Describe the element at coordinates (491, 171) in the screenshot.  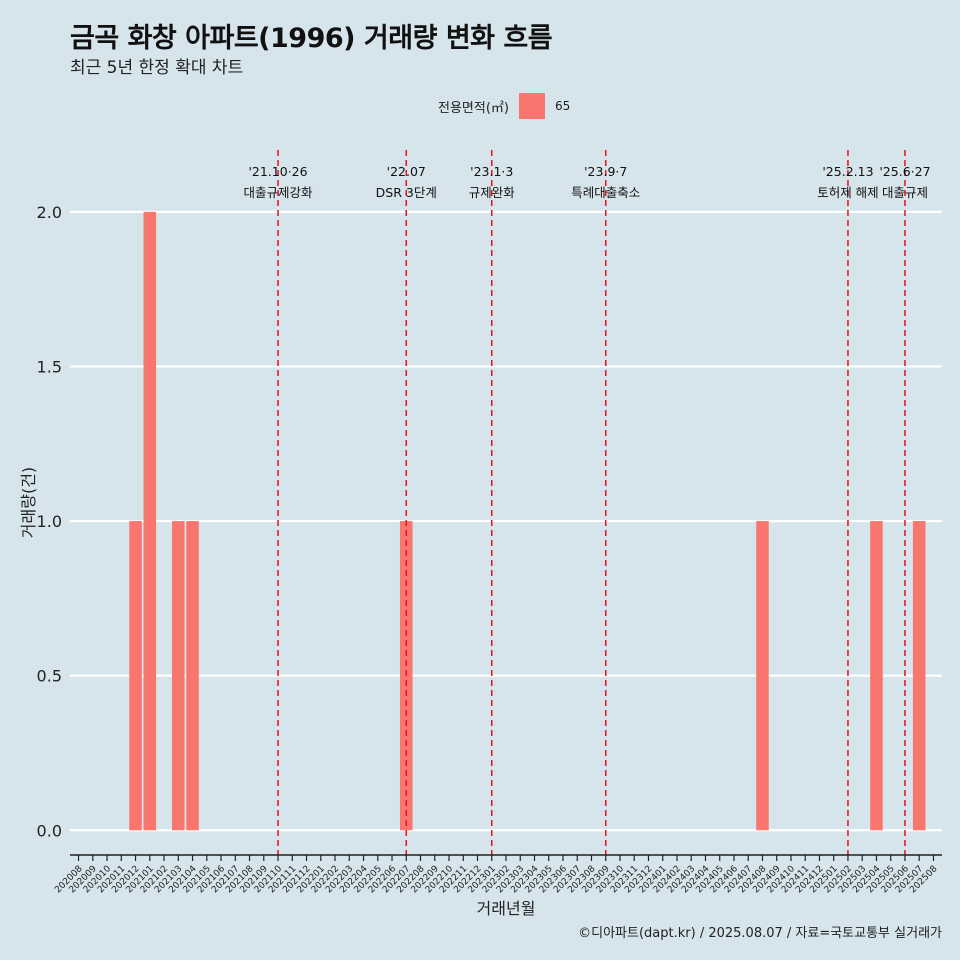
I see `event-date-label: '23.1·3` at that location.